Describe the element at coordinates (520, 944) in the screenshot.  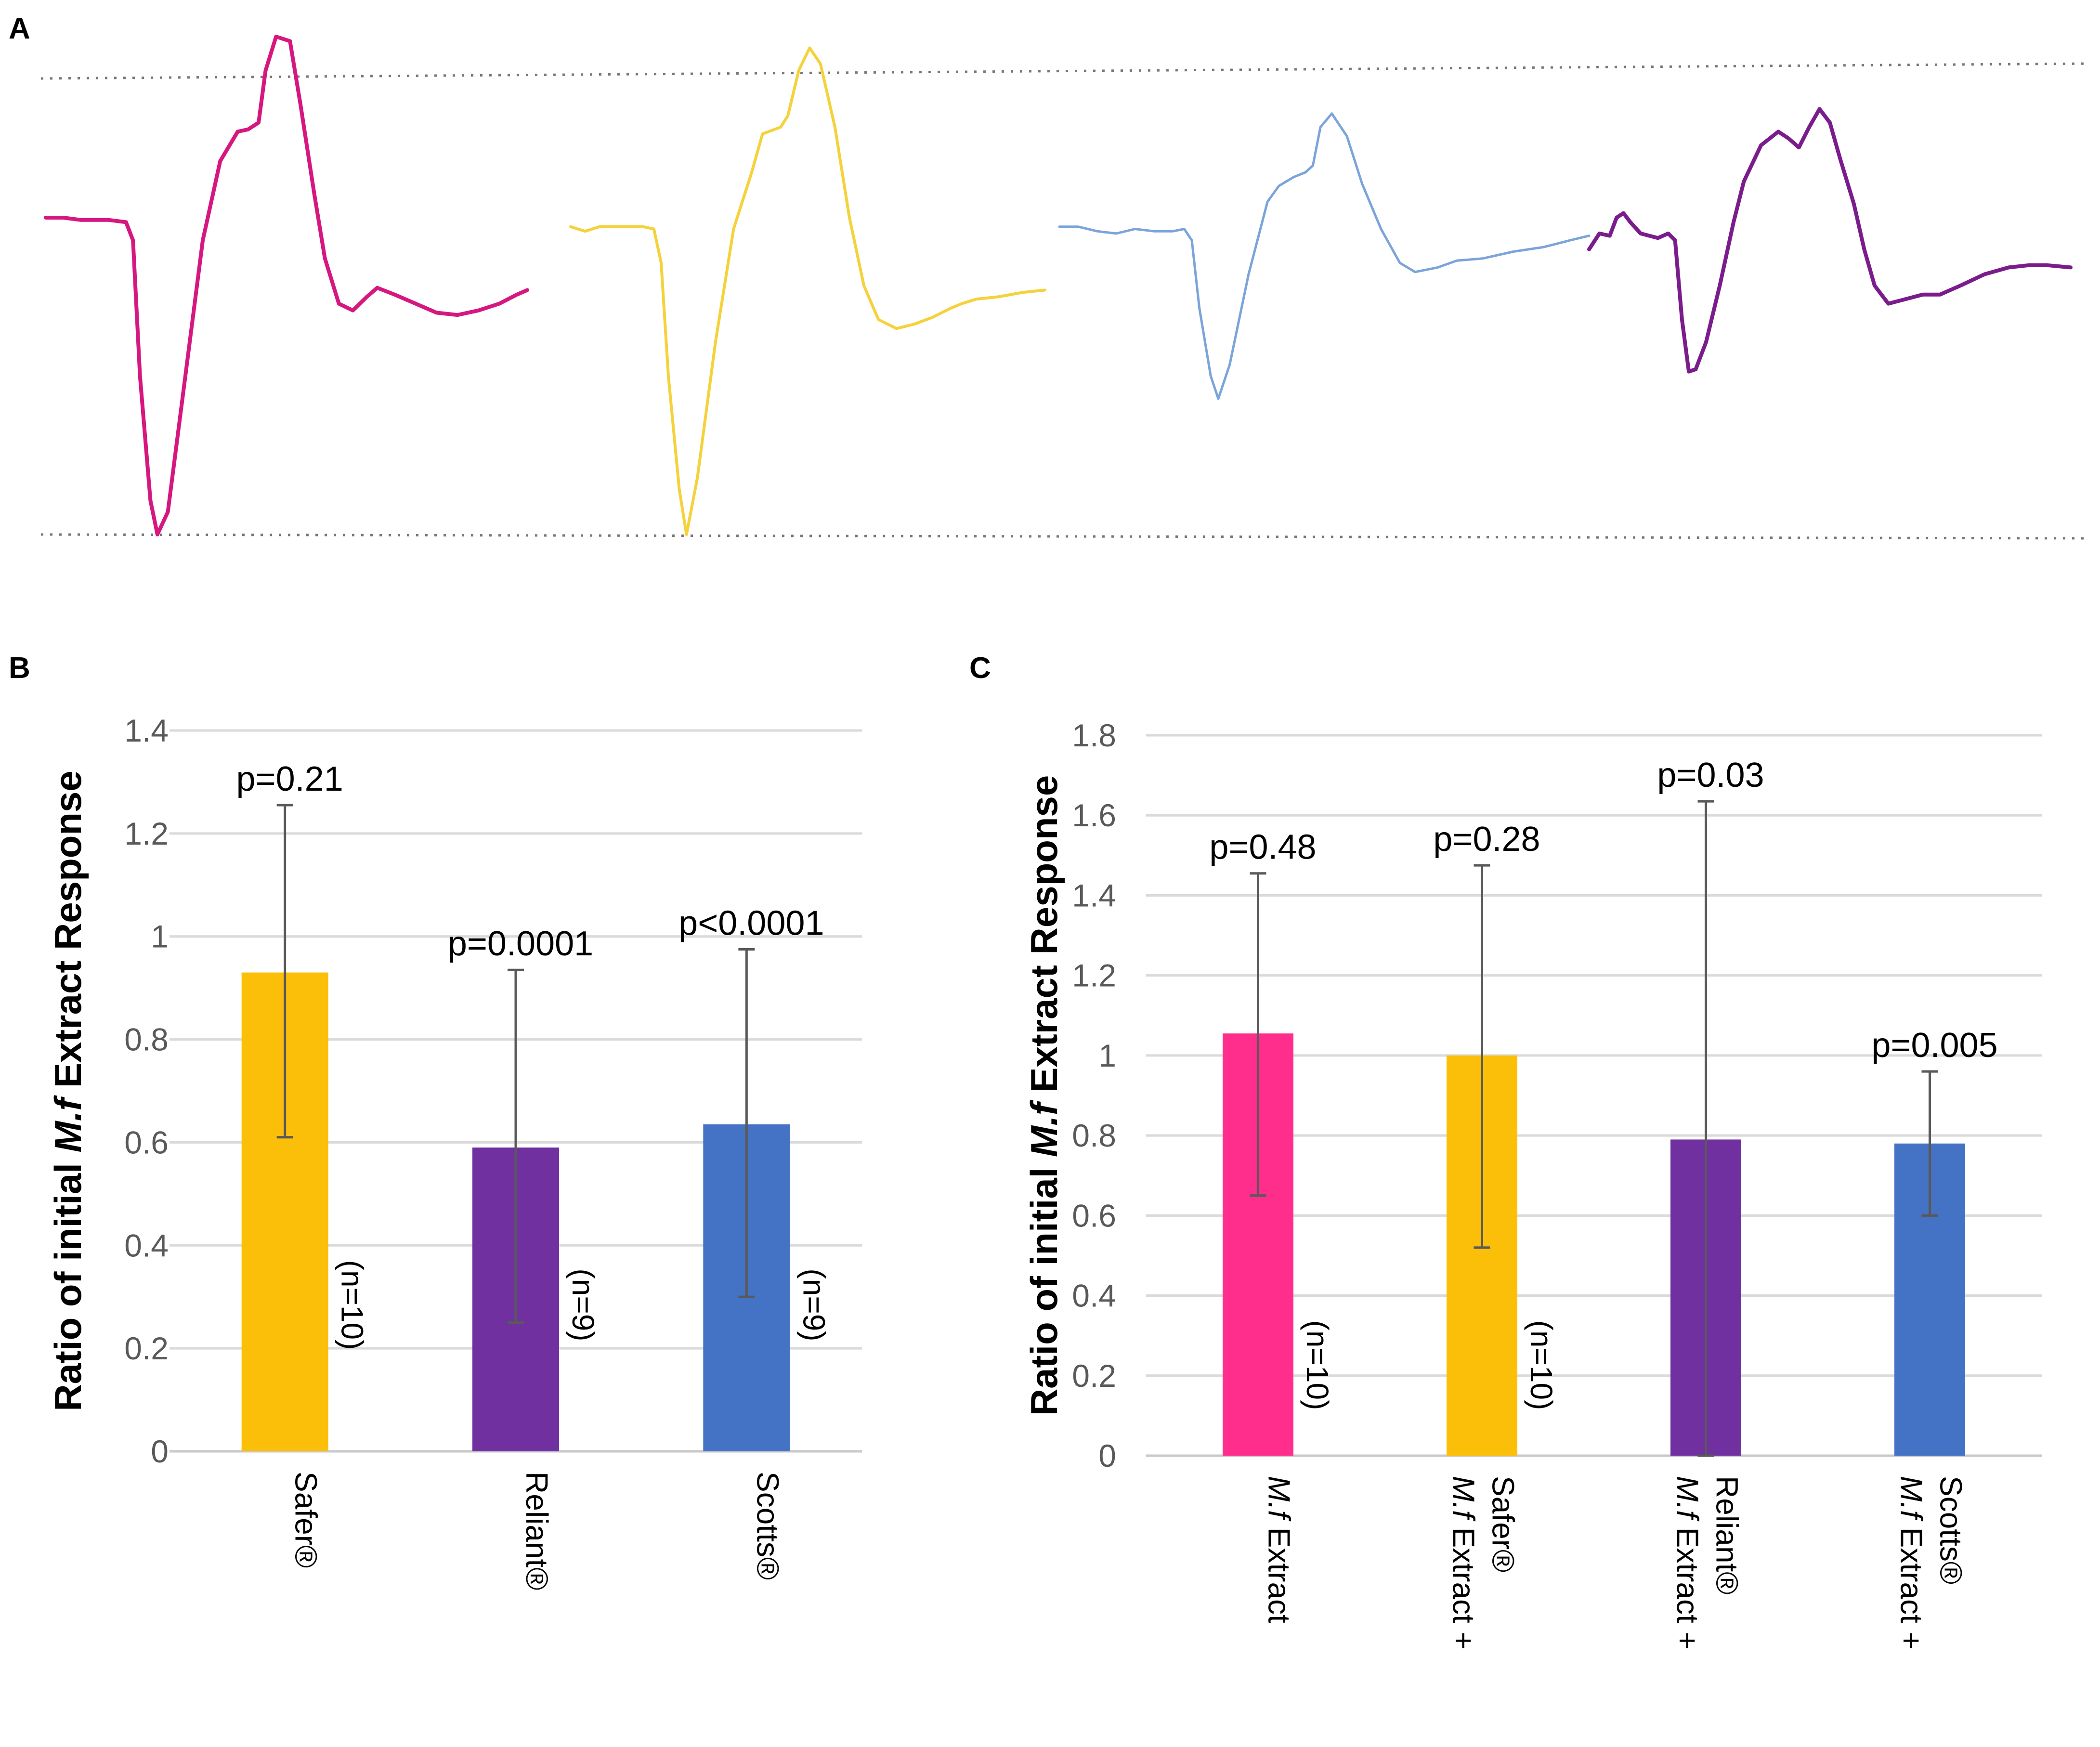
I see `p-value-label: p=0.0001` at that location.